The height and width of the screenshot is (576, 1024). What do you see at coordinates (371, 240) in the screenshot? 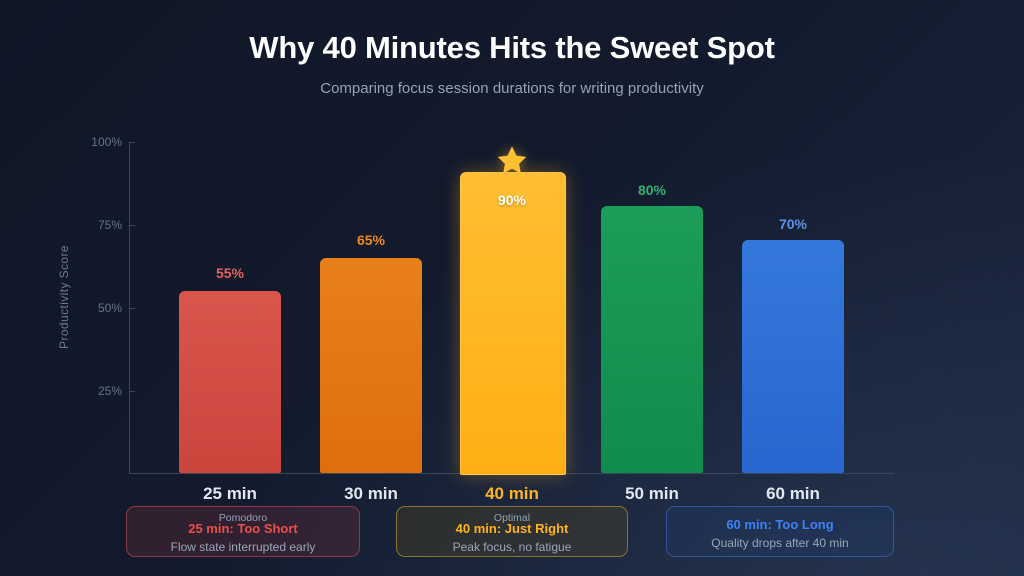
I see `bar-value-30-min: 65%` at bounding box center [371, 240].